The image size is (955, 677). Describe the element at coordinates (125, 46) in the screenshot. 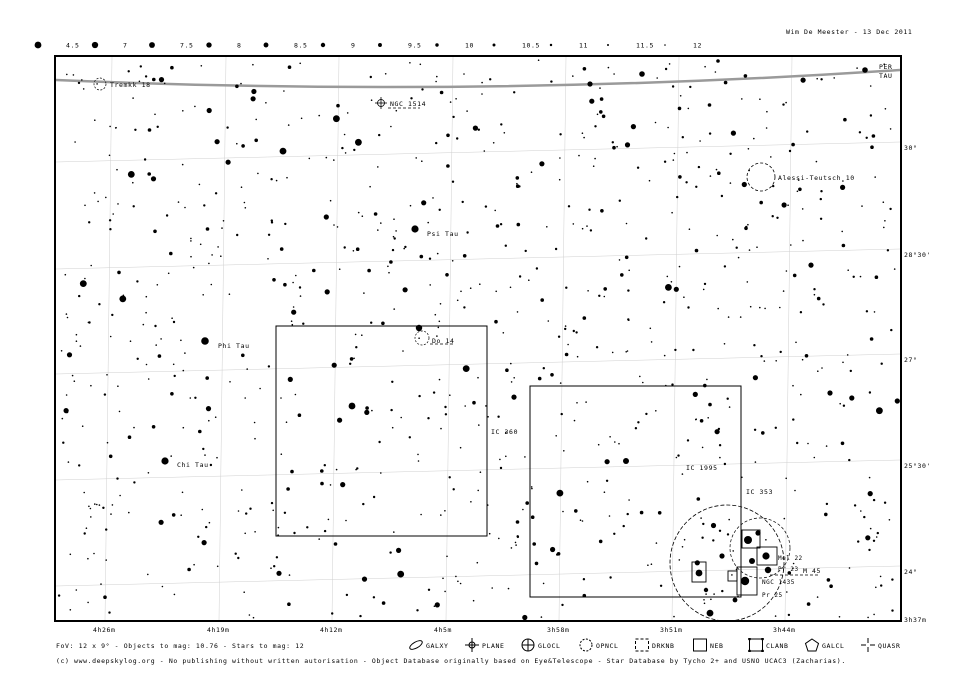

I see `magnitude-label: 7` at that location.